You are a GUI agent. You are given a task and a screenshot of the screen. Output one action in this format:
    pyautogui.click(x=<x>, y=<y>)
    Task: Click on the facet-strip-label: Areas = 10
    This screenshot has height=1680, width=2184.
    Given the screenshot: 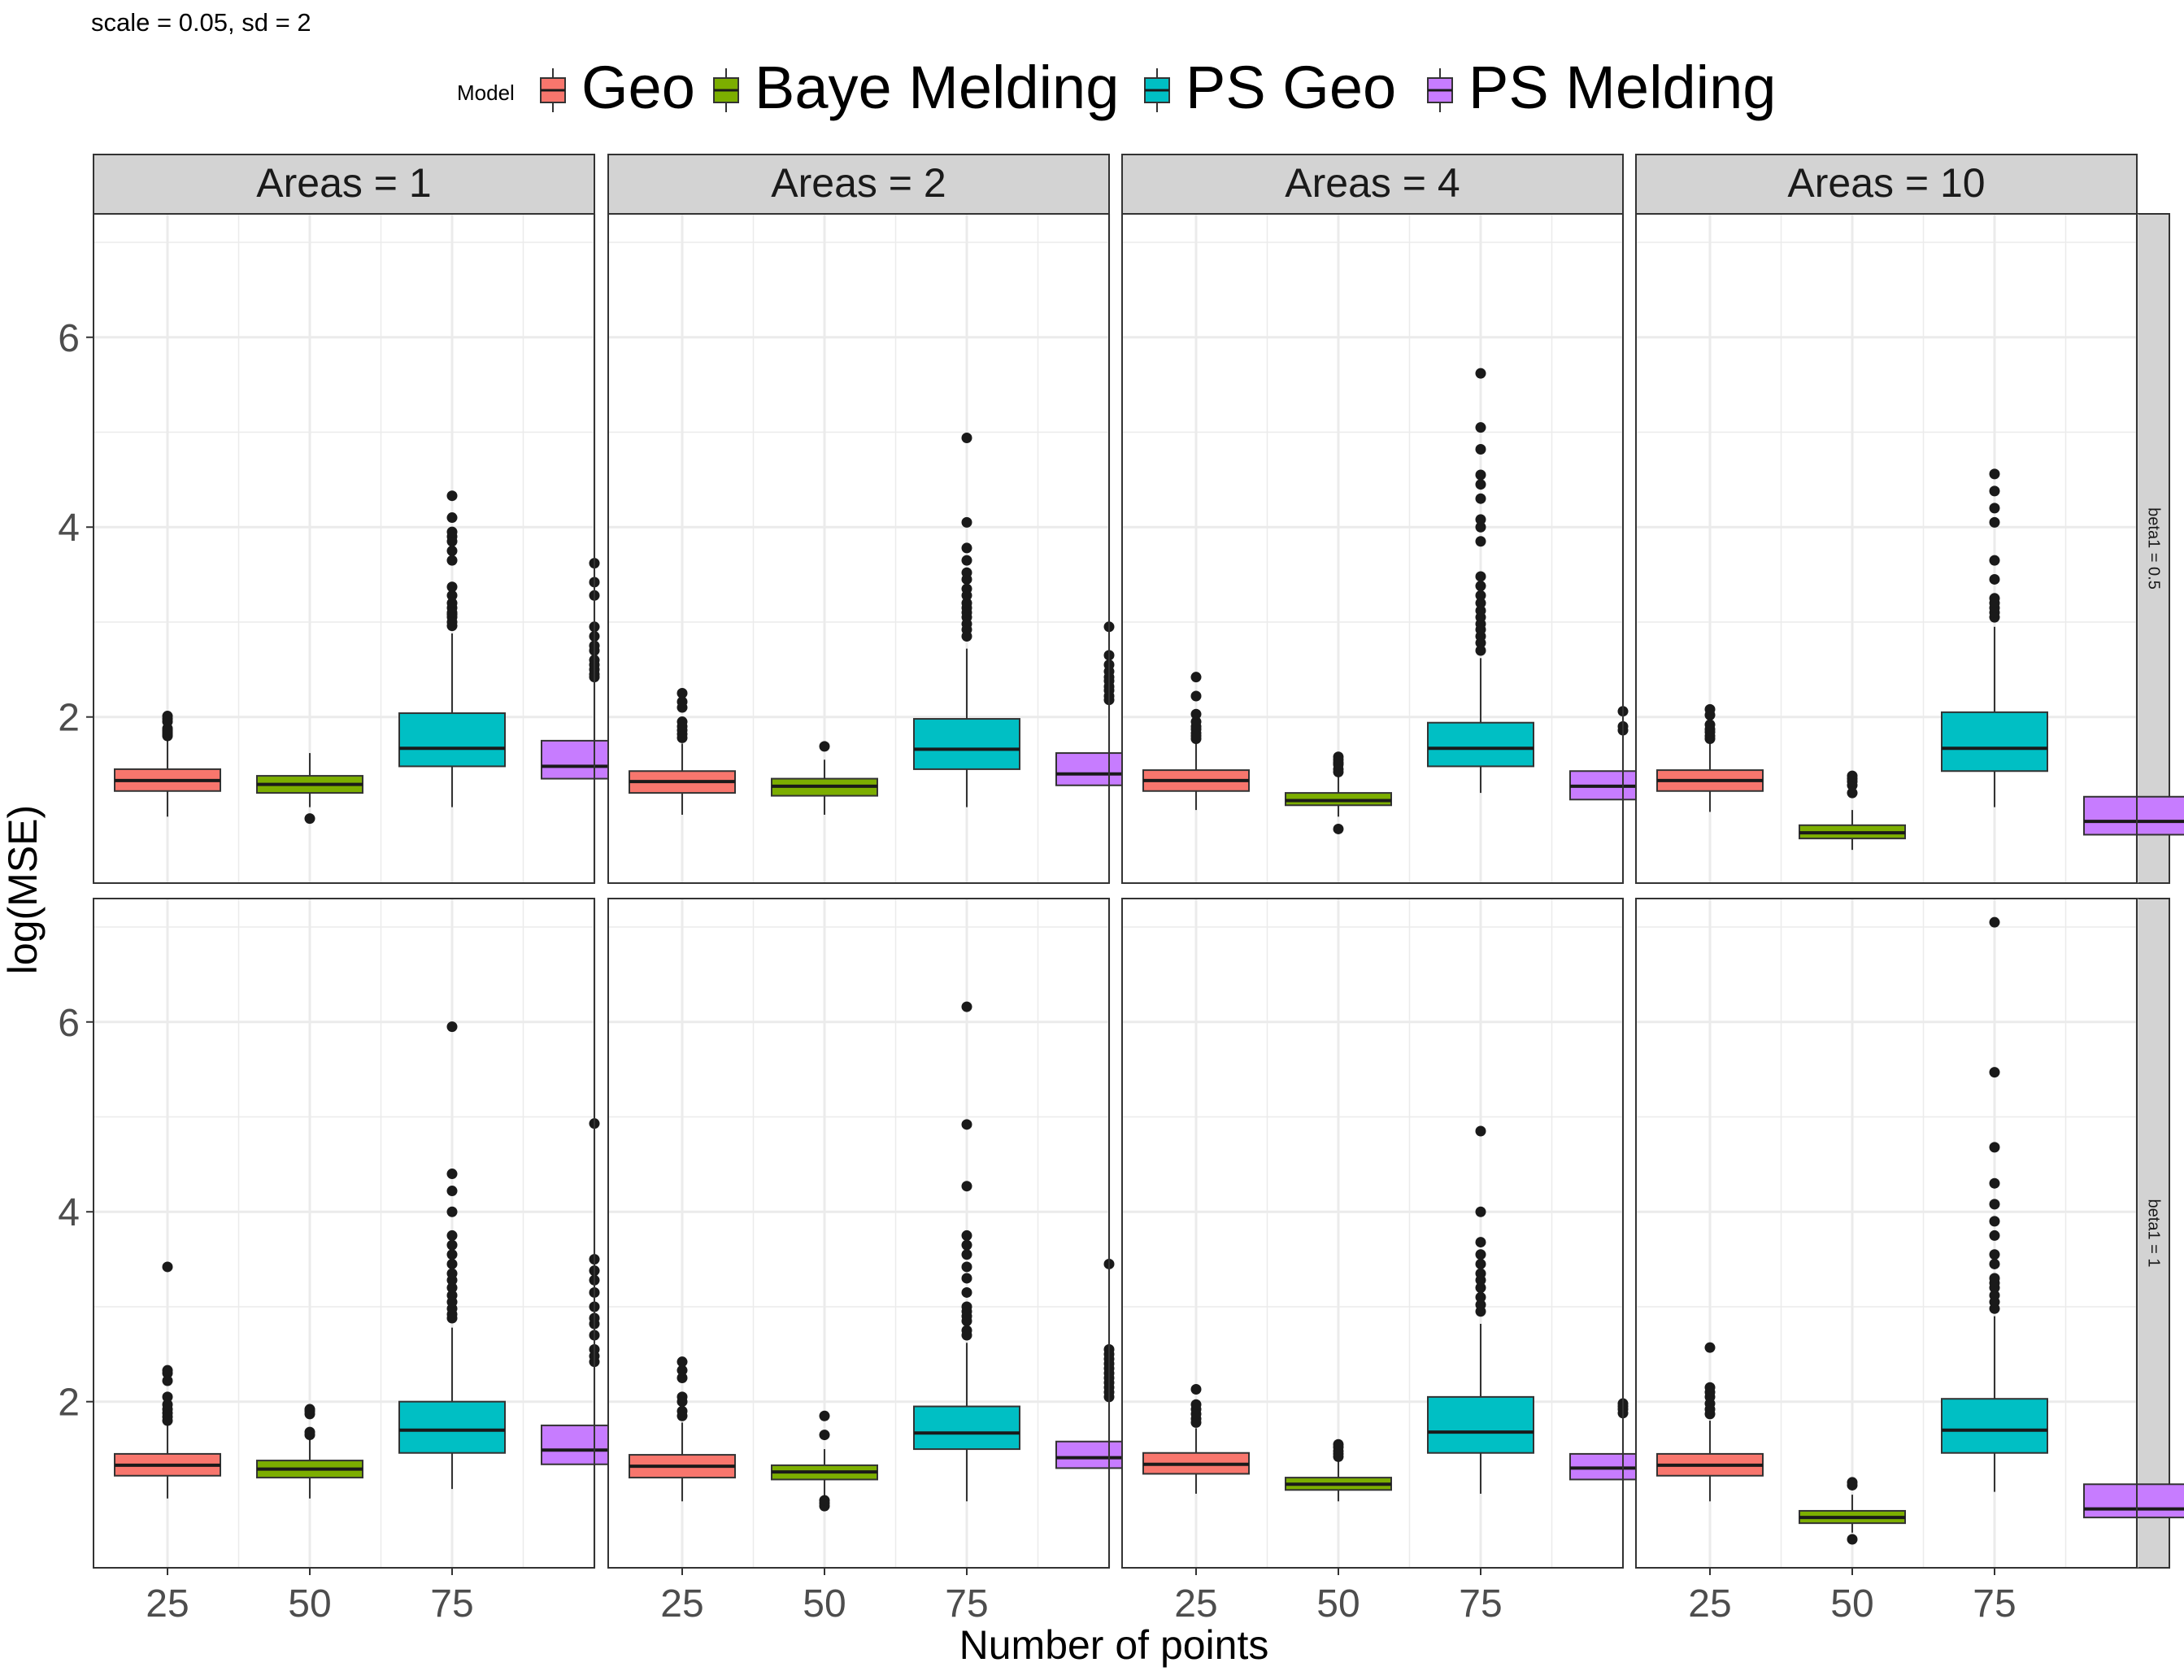 What is the action you would take?
    pyautogui.click(x=1886, y=183)
    